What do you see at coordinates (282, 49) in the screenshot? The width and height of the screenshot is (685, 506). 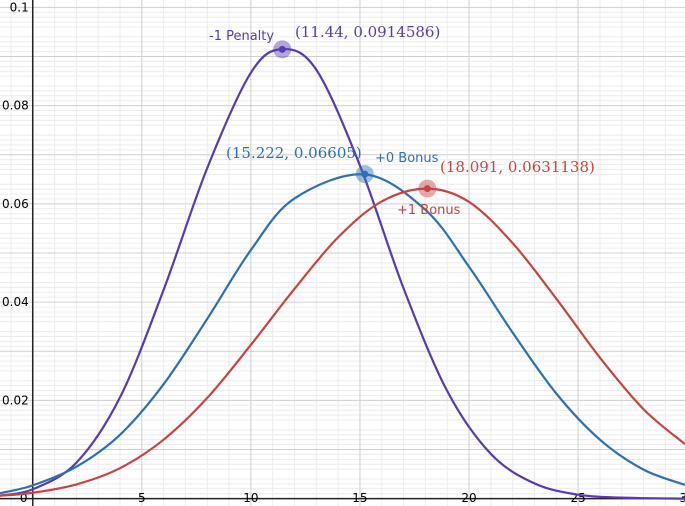 I see `peak-point-penalty` at bounding box center [282, 49].